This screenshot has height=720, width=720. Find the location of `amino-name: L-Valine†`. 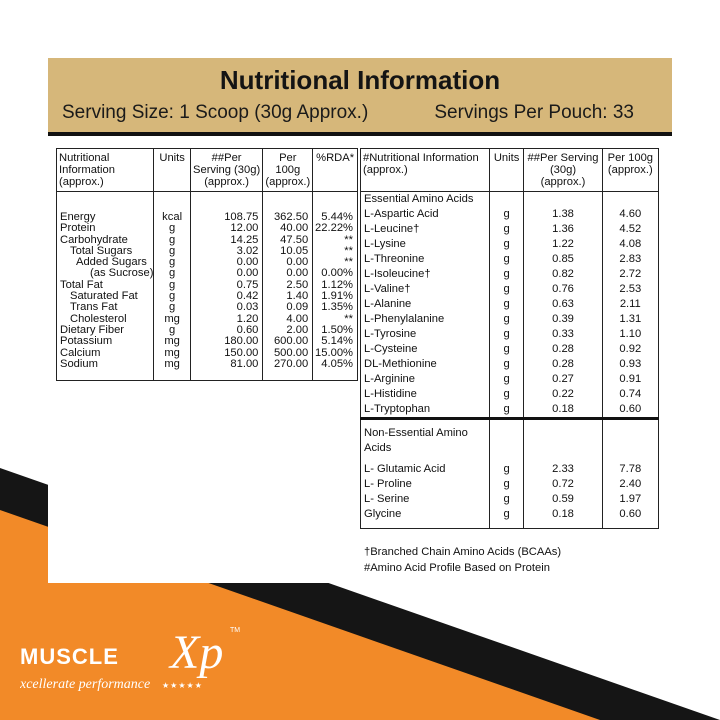

amino-name: L-Valine† is located at coordinates (387, 289).